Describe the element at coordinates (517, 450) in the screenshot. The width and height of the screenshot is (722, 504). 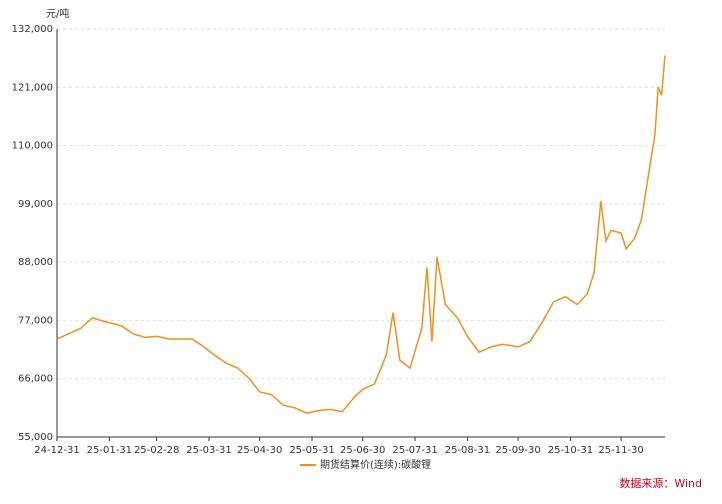
I see `x-tick-label: 25-09-30` at that location.